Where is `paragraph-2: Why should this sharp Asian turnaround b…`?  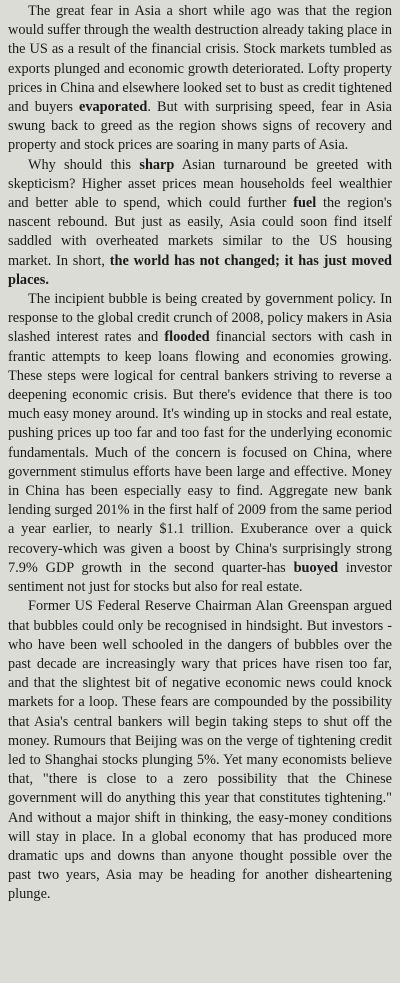
paragraph-2: Why should this sharp Asian turnaround b… is located at coordinates (200, 223).